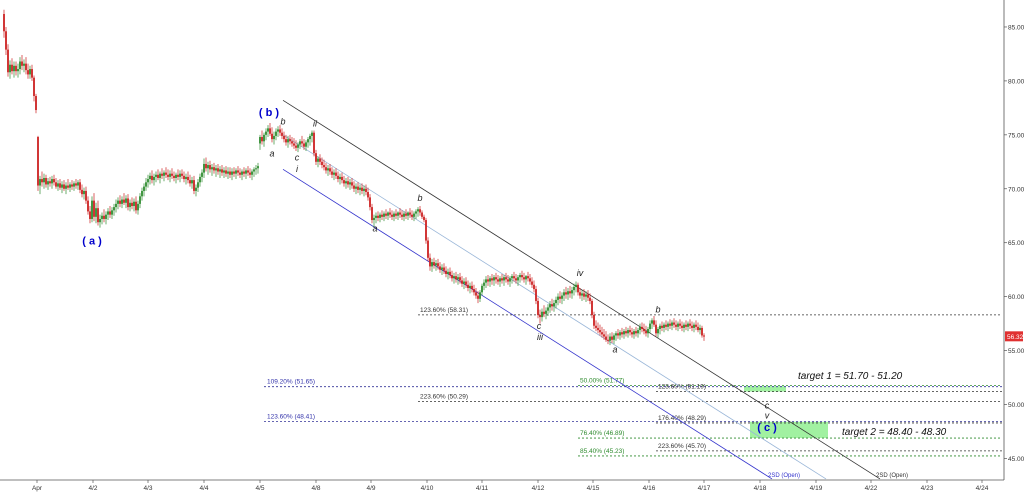 The image size is (1024, 493). What do you see at coordinates (649, 488) in the screenshot?
I see `x-tick-label-12: 4/16` at bounding box center [649, 488].